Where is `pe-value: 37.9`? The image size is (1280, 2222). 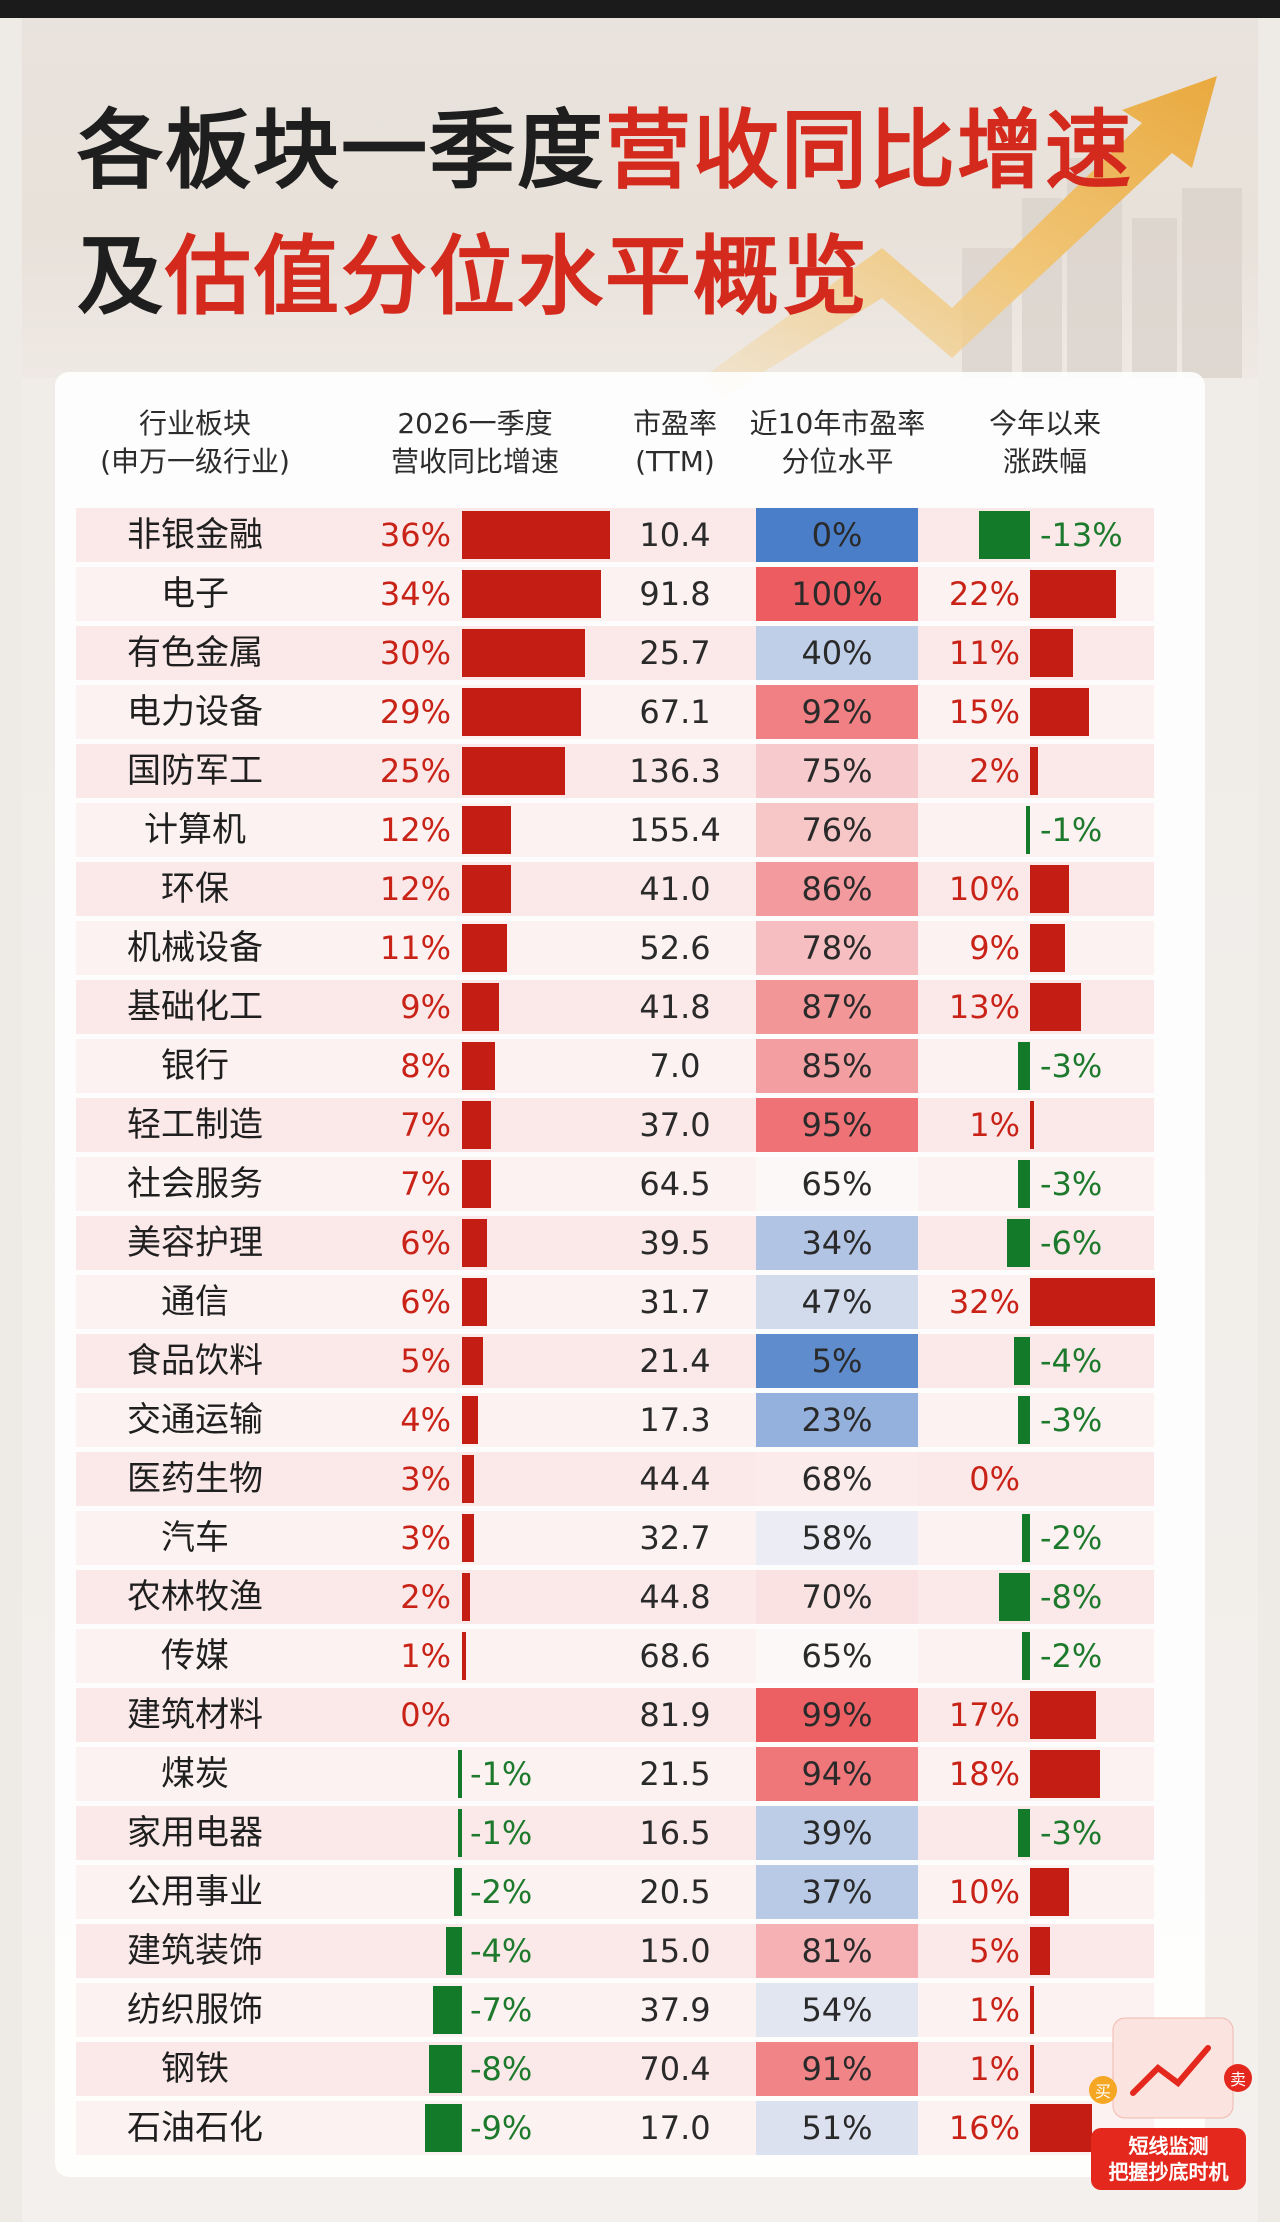 pe-value: 37.9 is located at coordinates (675, 2010).